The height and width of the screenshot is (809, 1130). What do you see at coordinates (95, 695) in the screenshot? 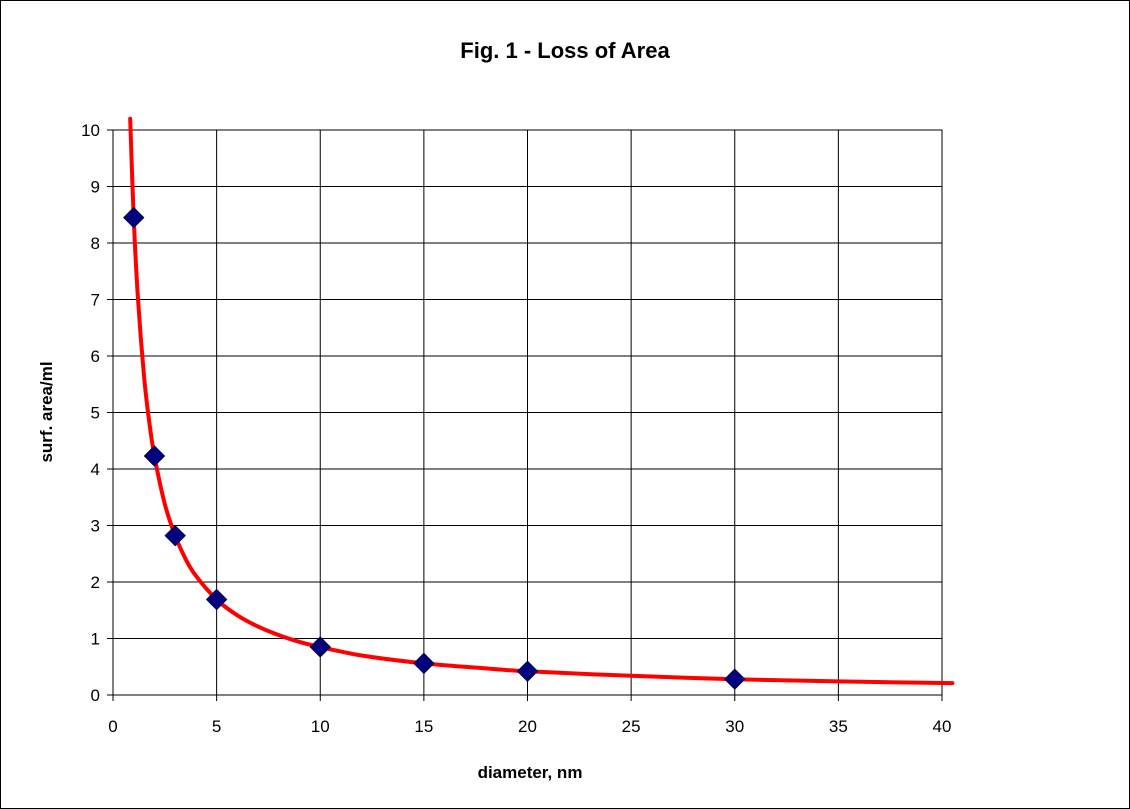
I see `y-tick-label: 0` at bounding box center [95, 695].